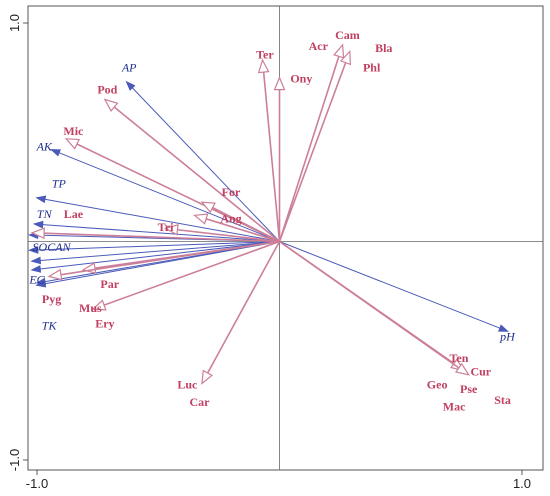 This screenshot has height=496, width=550. Describe the element at coordinates (243, 307) in the screenshot. I see `taxa-vector-luc` at that location.